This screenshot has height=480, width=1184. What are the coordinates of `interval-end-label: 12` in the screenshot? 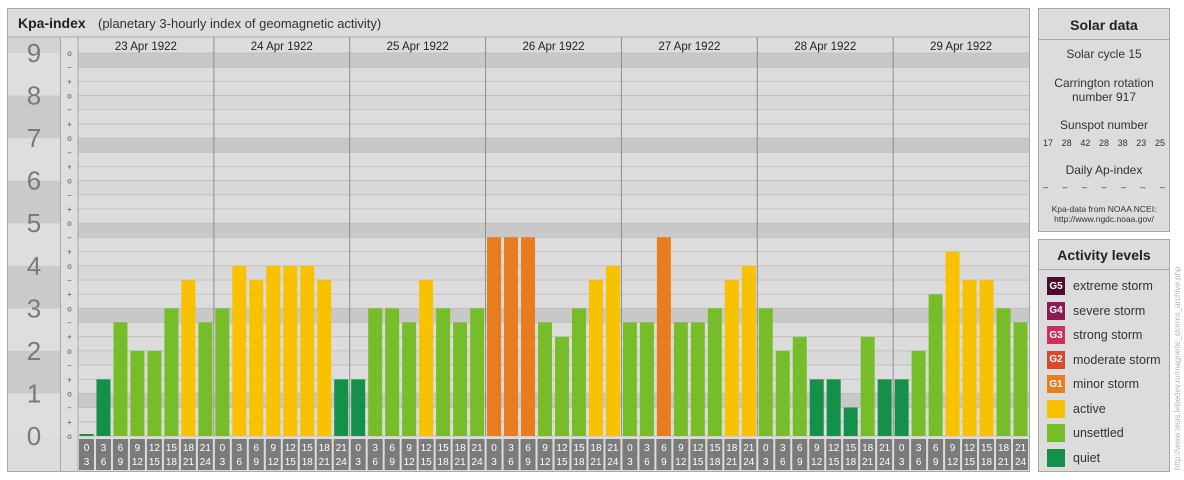 It's located at (274, 462).